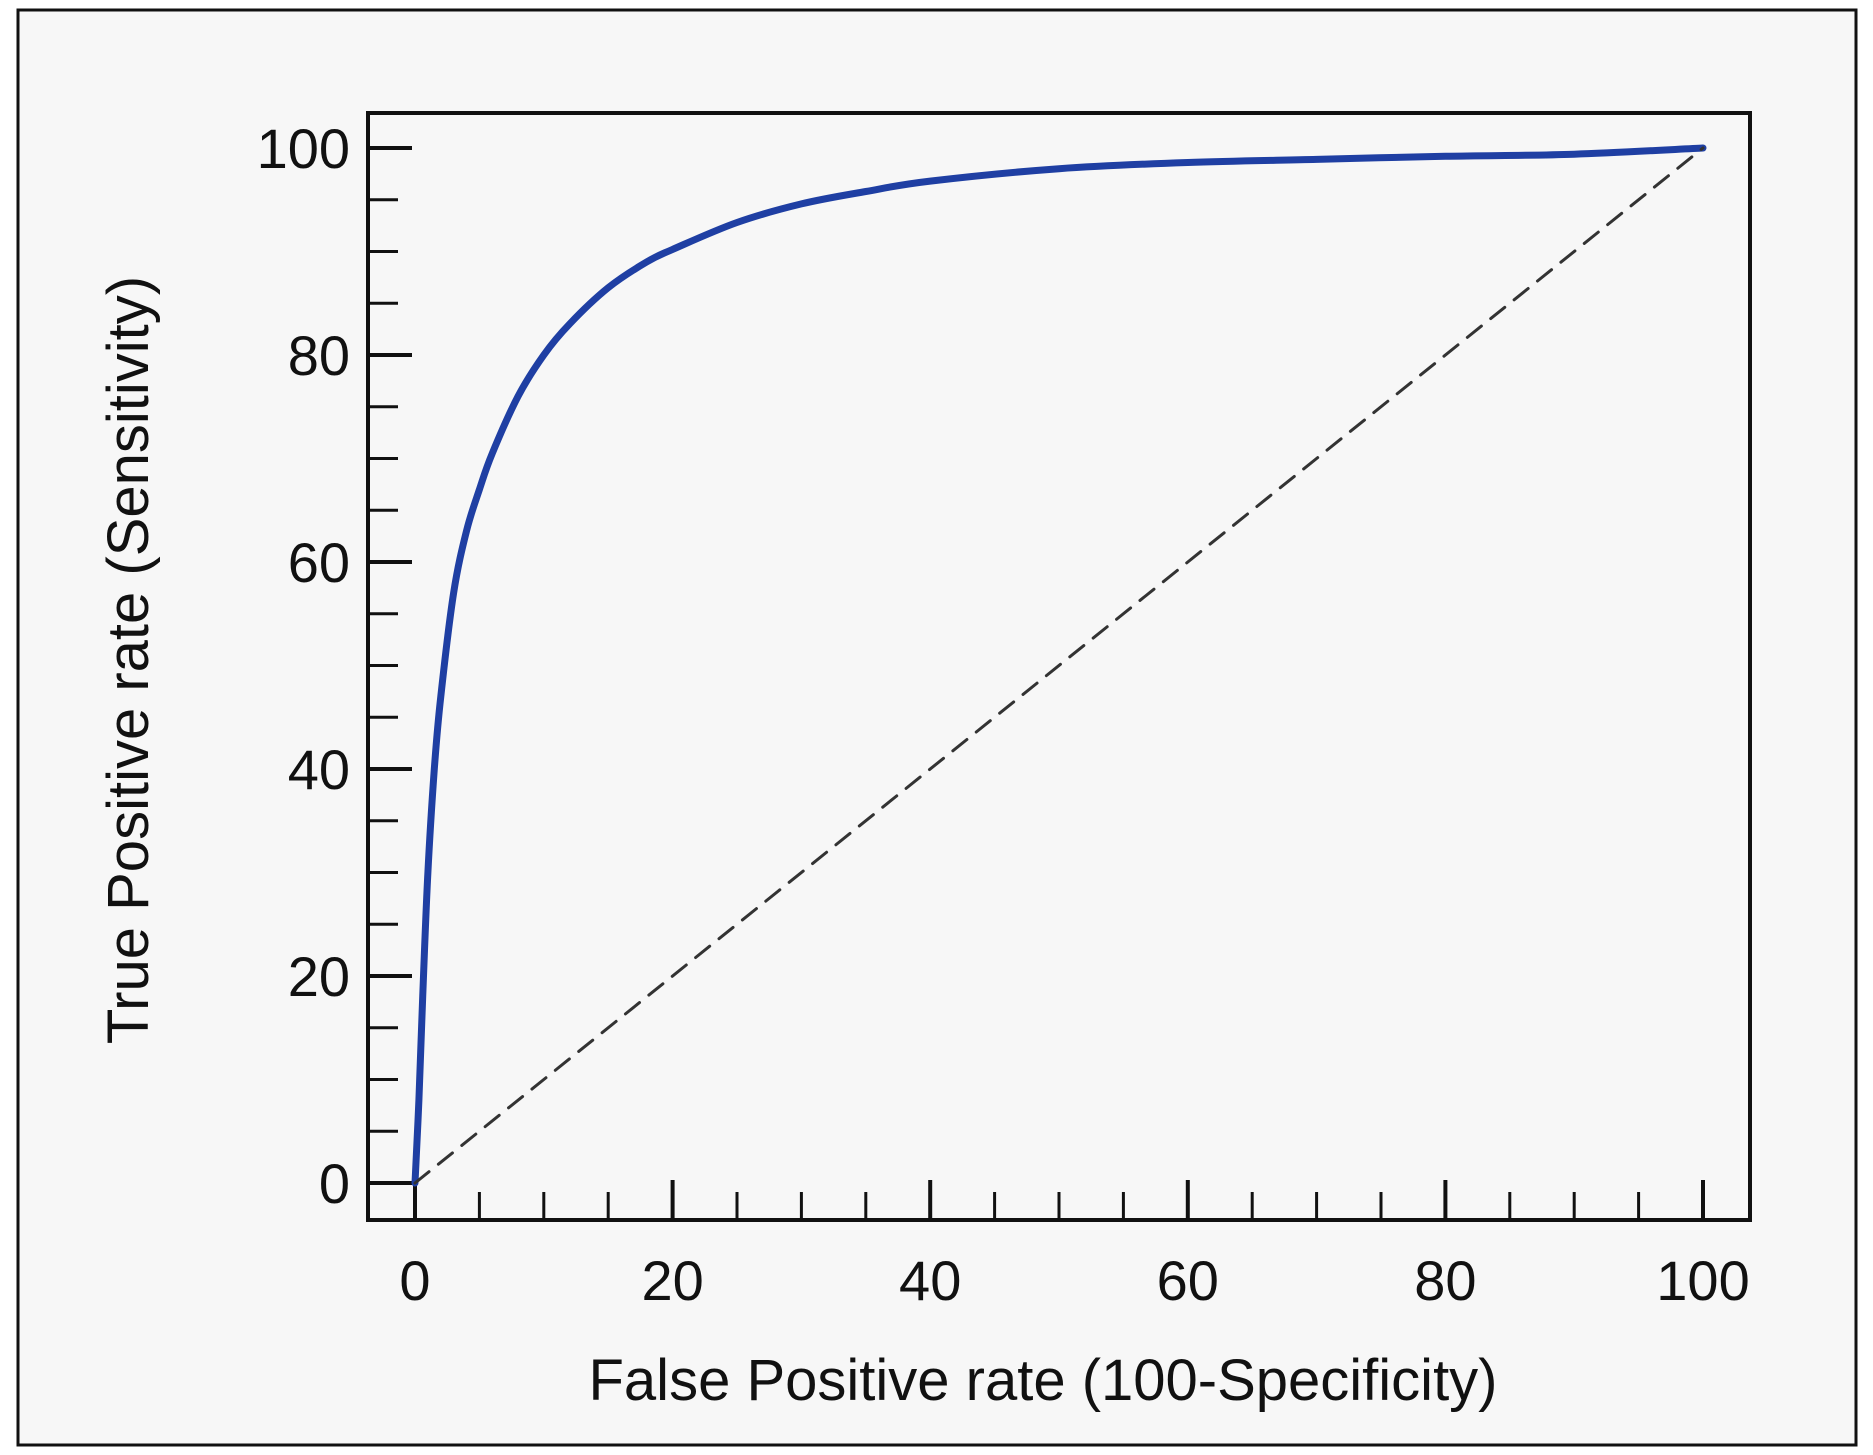 Image resolution: width=1873 pixels, height=1455 pixels. I want to click on x-tick-label: 100, so click(1702, 1280).